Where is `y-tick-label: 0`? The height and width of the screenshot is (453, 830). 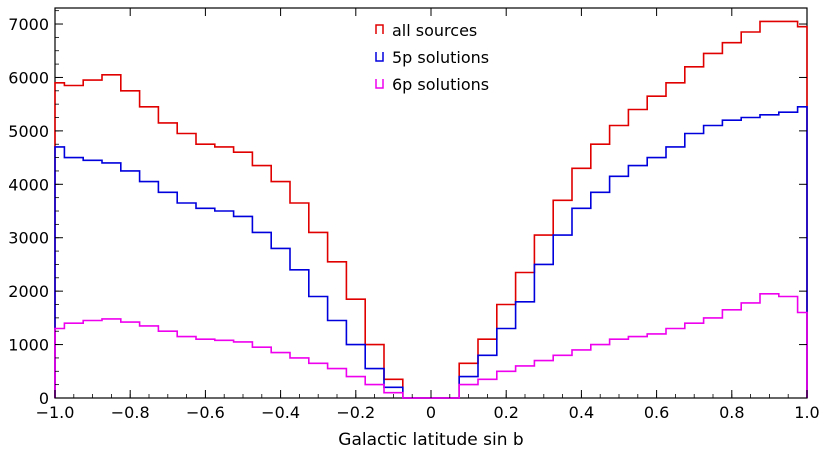
y-tick-label: 0 is located at coordinates (44, 398).